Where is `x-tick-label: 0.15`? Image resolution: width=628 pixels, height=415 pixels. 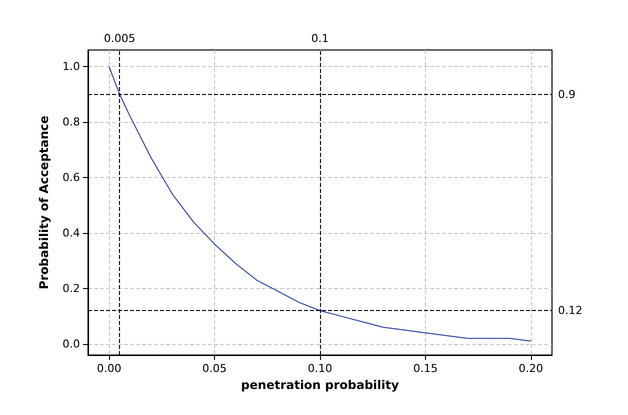 x-tick-label: 0.15 is located at coordinates (425, 368).